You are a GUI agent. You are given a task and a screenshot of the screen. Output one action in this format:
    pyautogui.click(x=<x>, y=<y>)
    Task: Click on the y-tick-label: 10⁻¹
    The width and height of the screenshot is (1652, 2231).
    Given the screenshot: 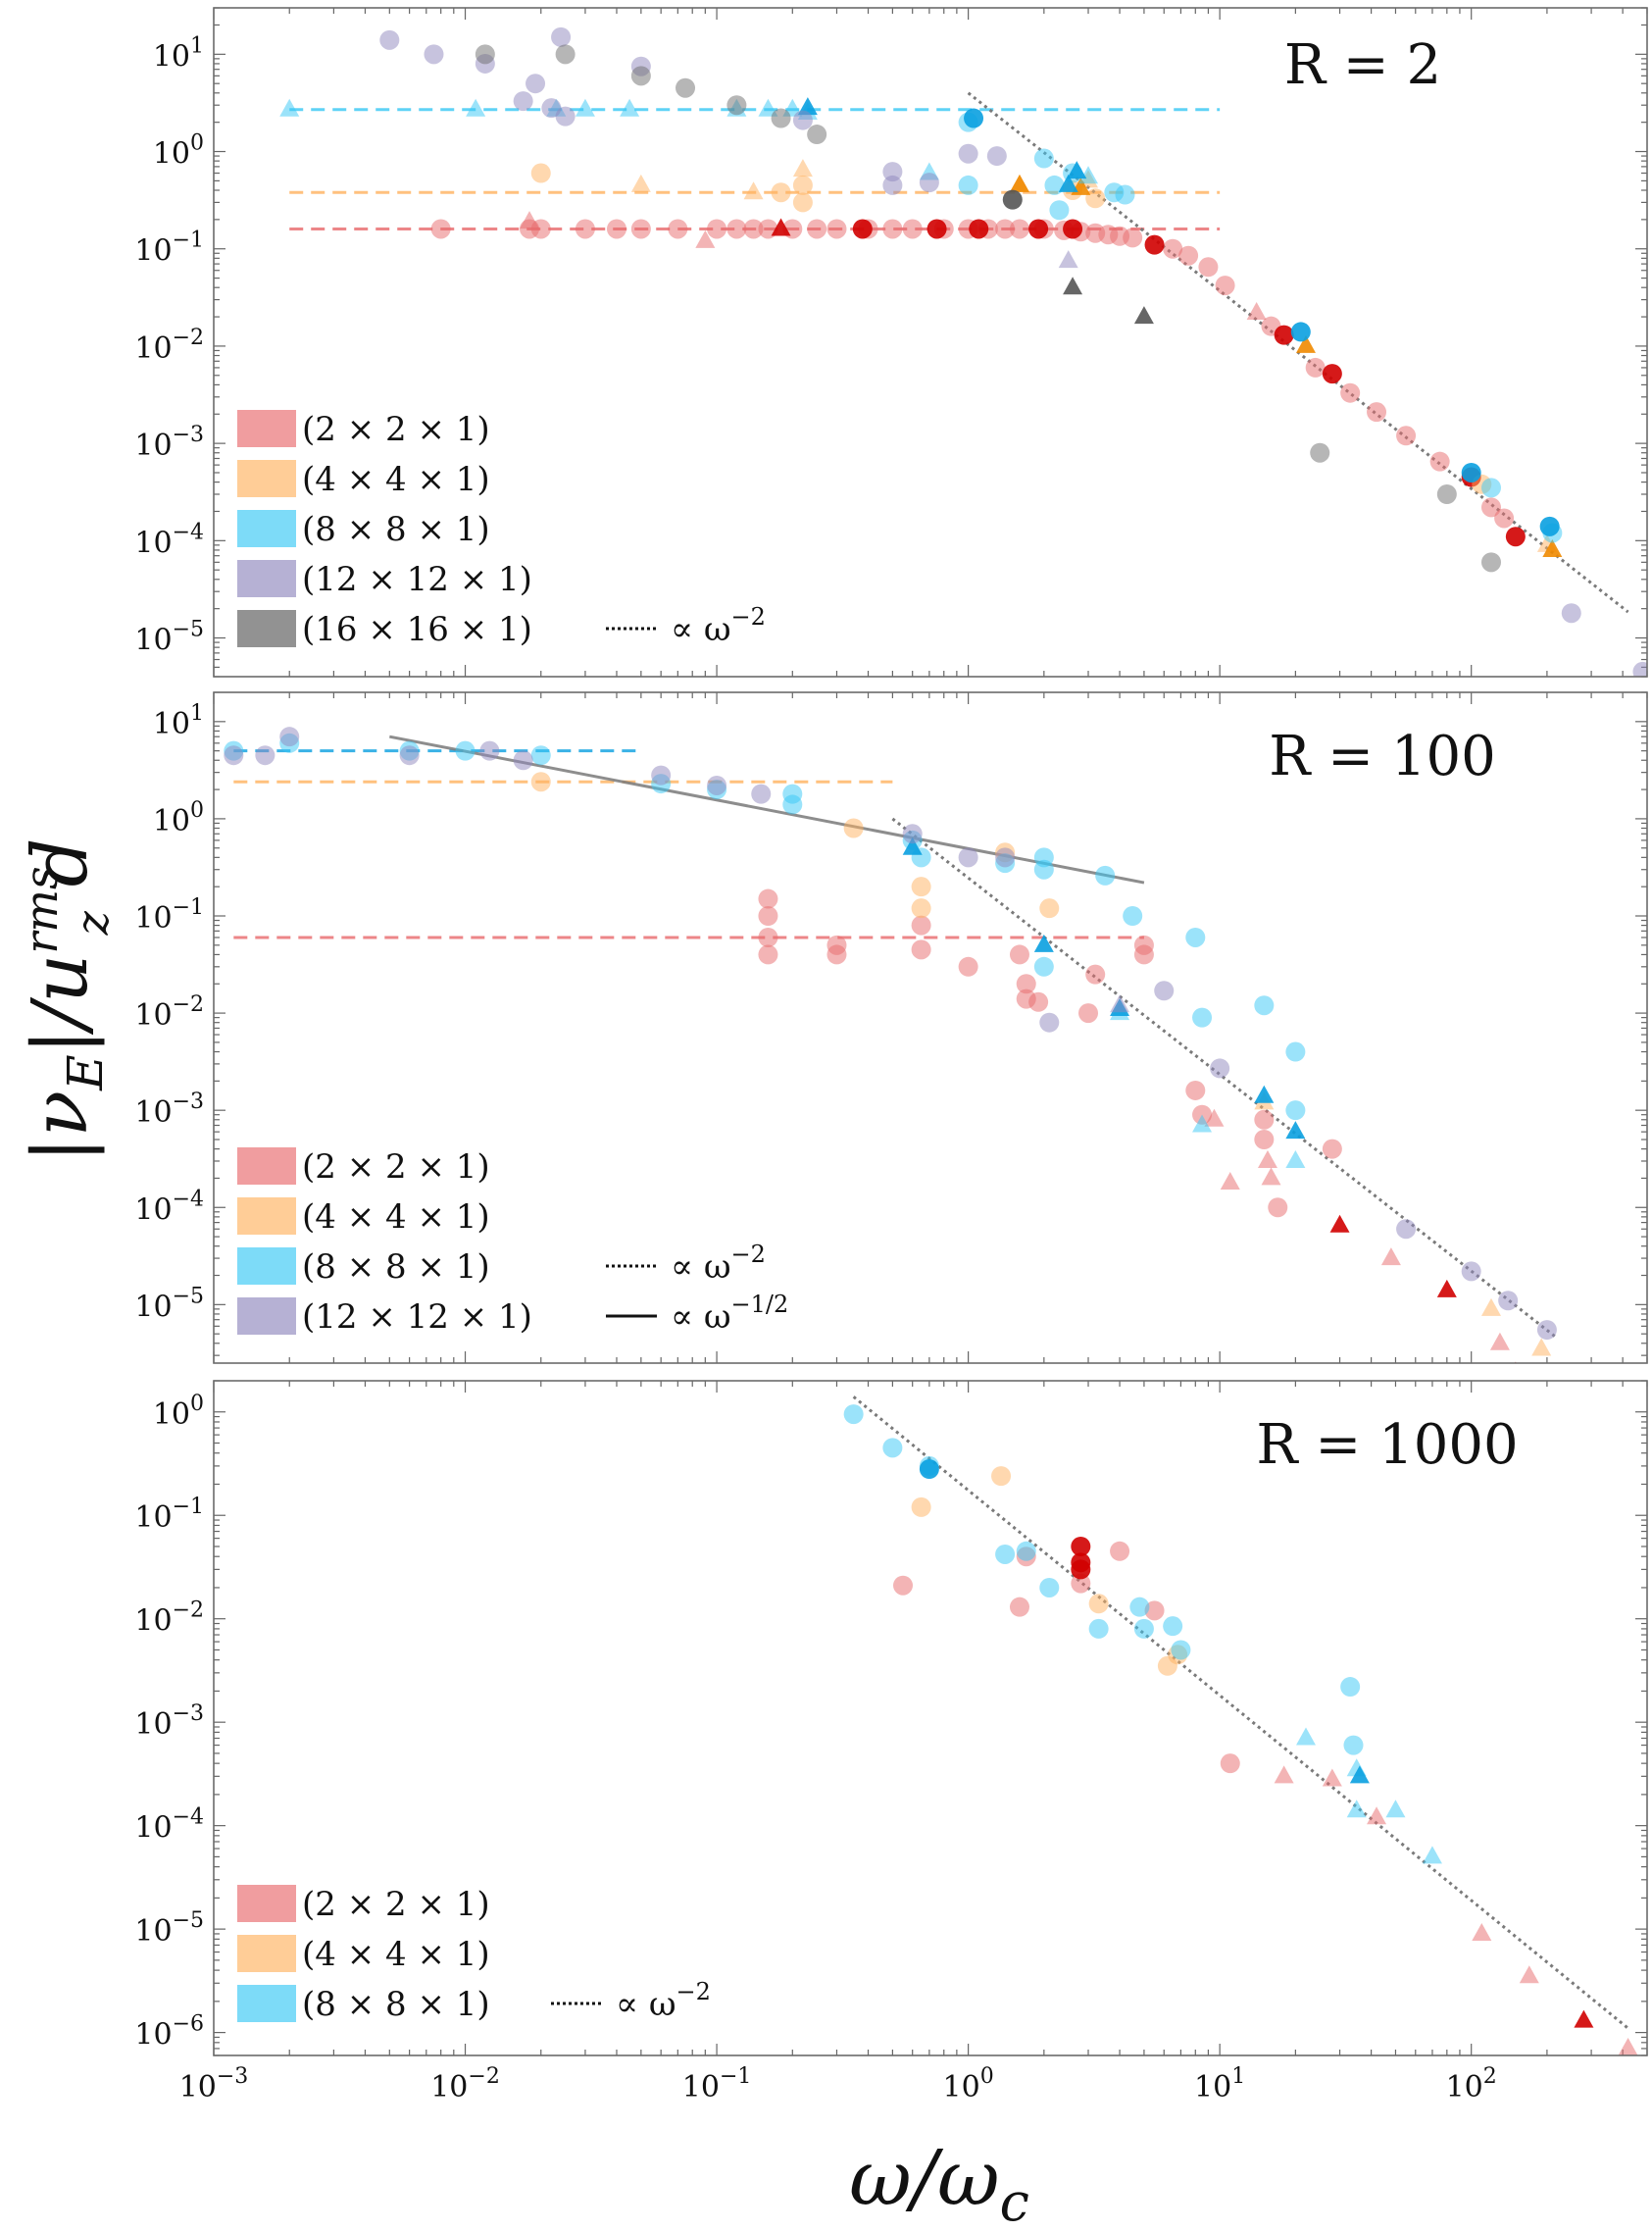 What is the action you would take?
    pyautogui.click(x=169, y=248)
    